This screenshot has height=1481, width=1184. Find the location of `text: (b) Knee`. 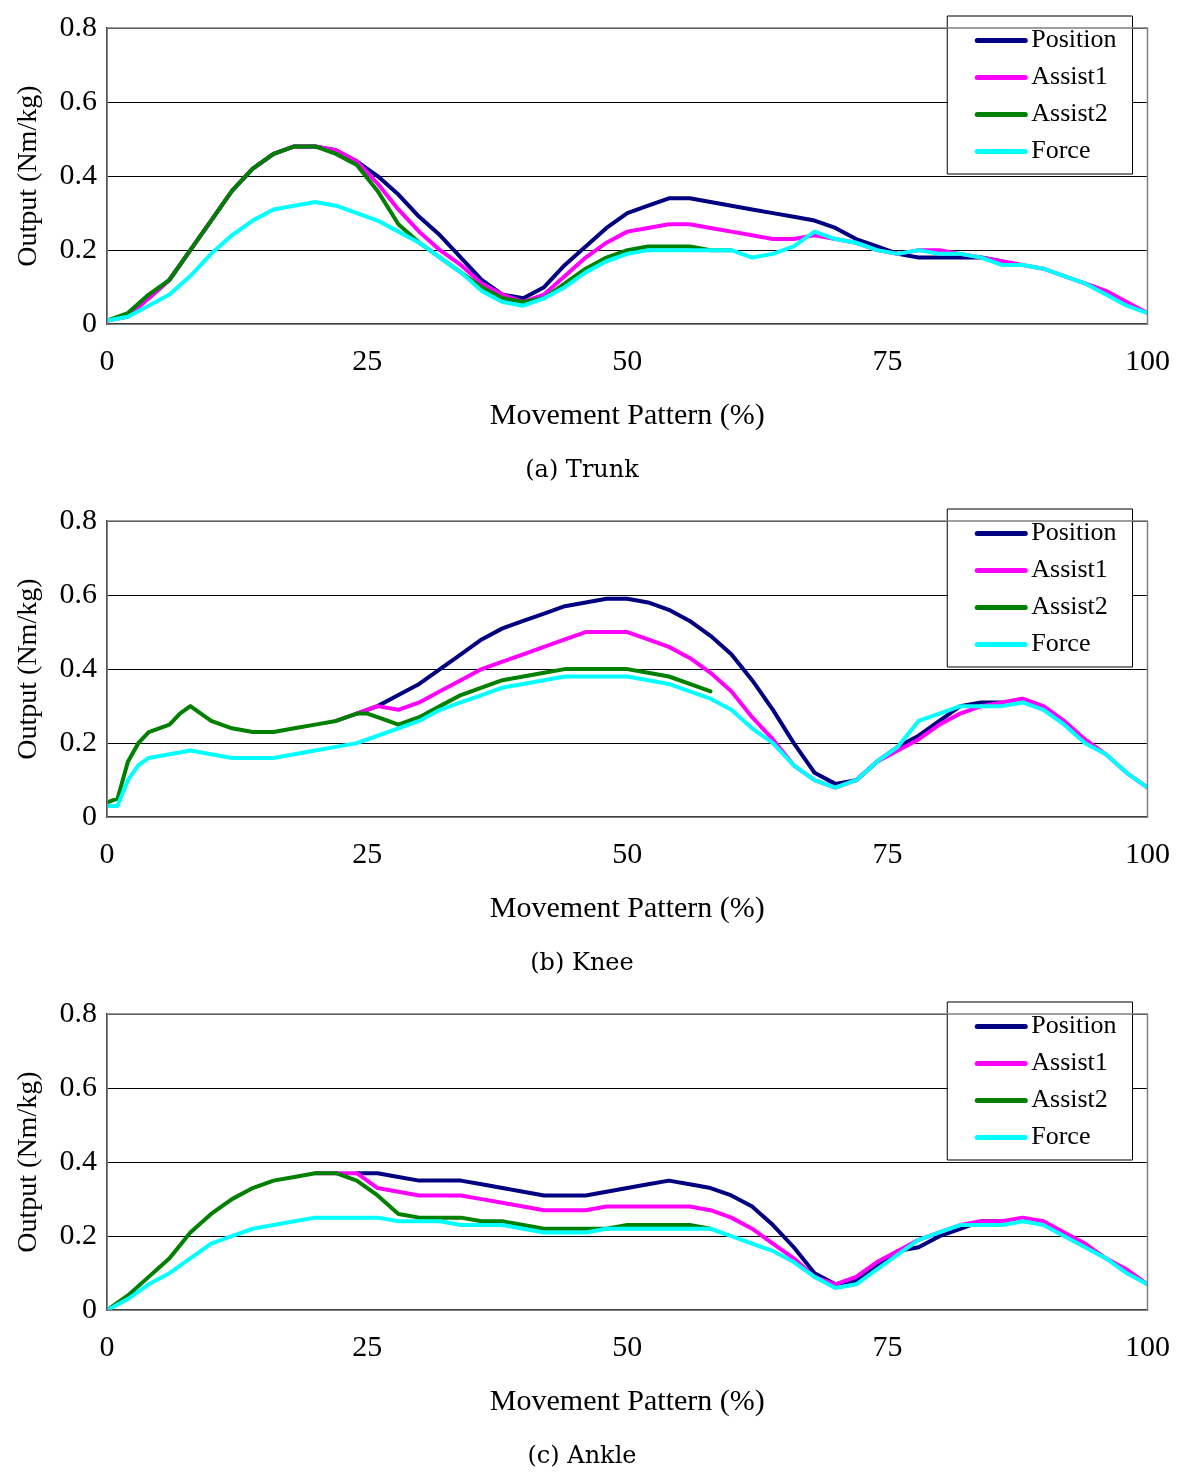

text: (b) Knee is located at coordinates (582, 961).